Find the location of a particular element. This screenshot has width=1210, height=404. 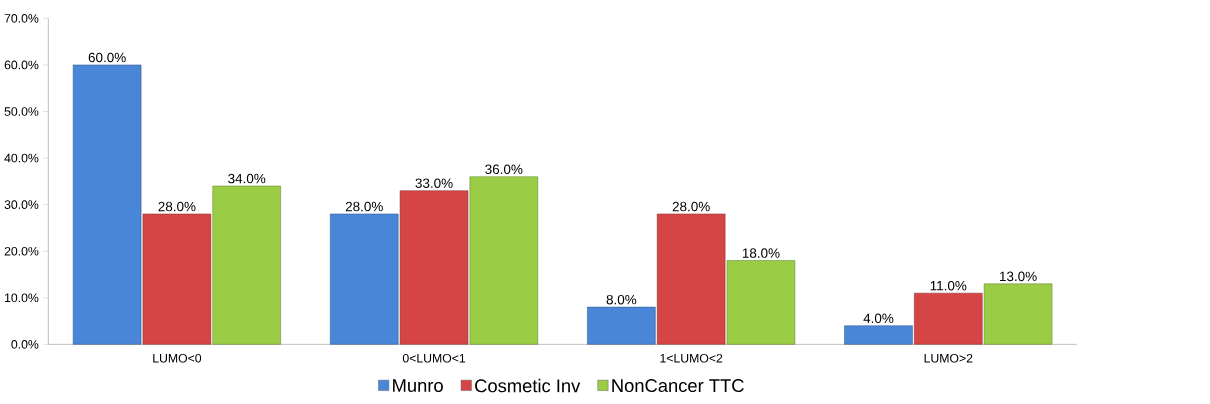

data-label: 18.0% is located at coordinates (761, 253).